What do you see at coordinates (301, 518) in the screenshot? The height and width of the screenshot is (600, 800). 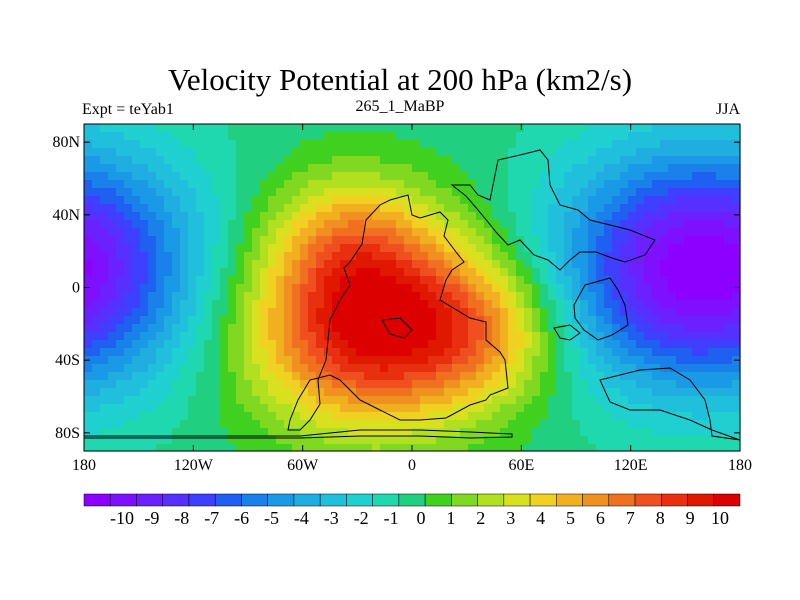 I see `colorbar-label: -4` at bounding box center [301, 518].